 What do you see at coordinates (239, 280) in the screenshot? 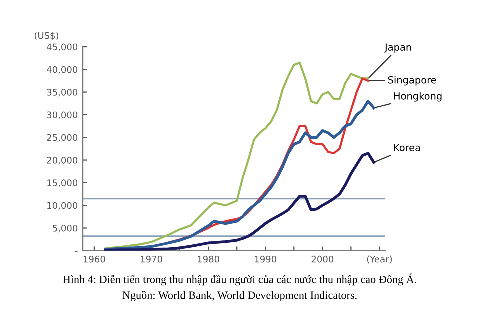
I see `text: Hình 4: Diễn tiến trong thu nhập đầu người của các nước thu nhập cao Đông Á.` at bounding box center [239, 280].